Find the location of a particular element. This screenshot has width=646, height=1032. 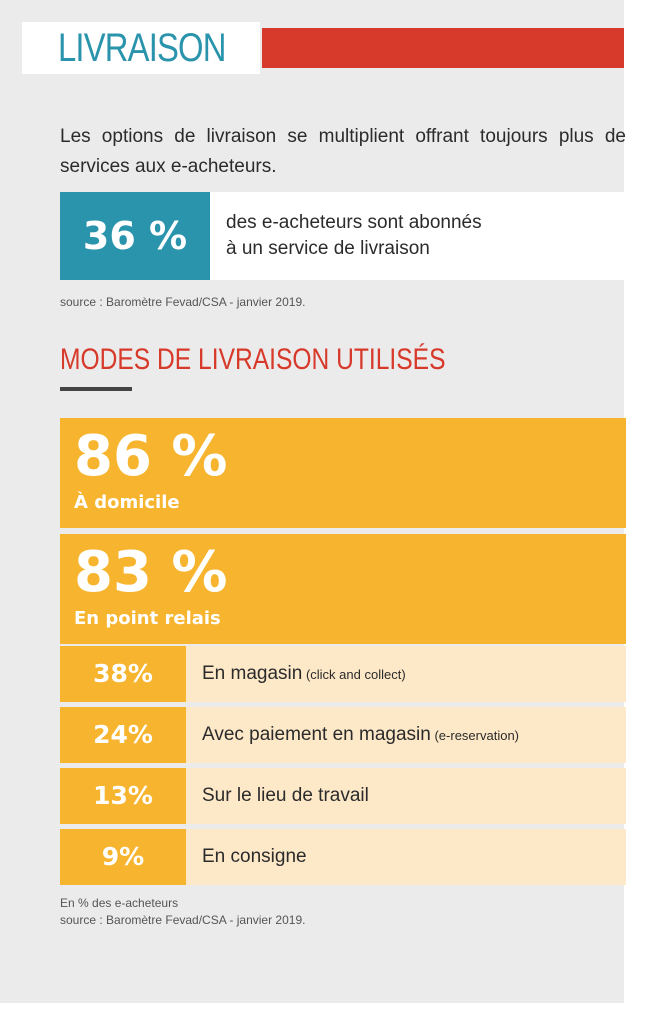

mode-value: 13% is located at coordinates (123, 796).